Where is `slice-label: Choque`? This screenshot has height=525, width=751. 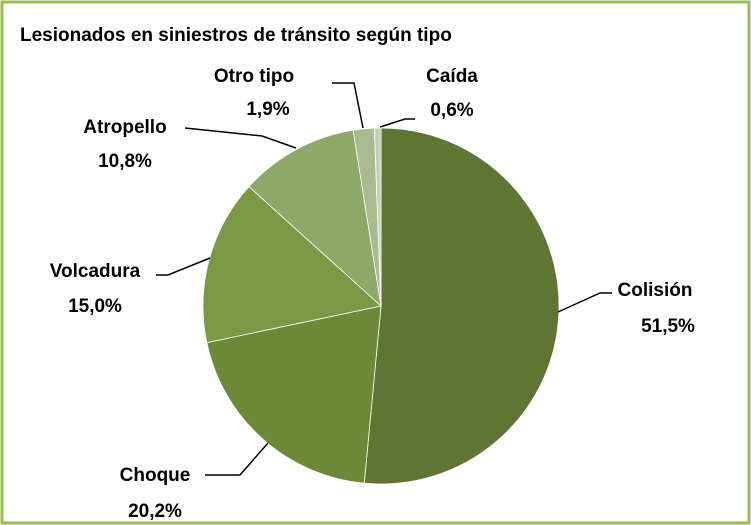 slice-label: Choque is located at coordinates (155, 475).